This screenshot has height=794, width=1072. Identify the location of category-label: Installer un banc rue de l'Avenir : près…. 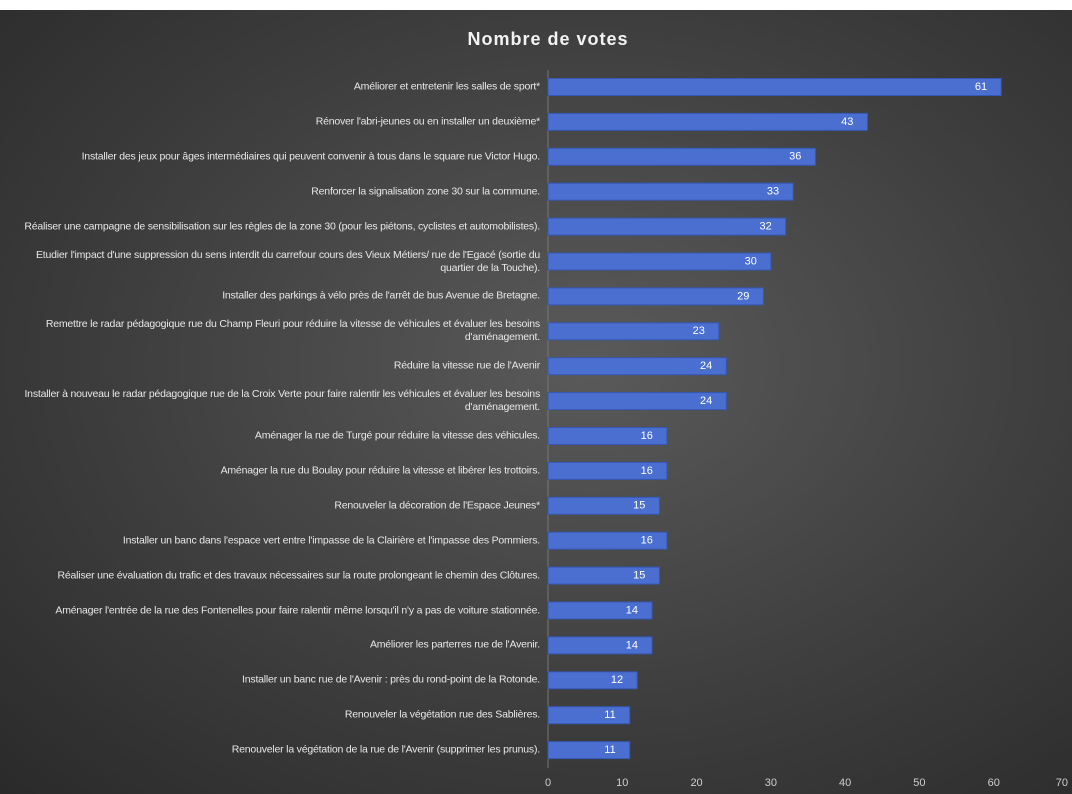
(391, 679).